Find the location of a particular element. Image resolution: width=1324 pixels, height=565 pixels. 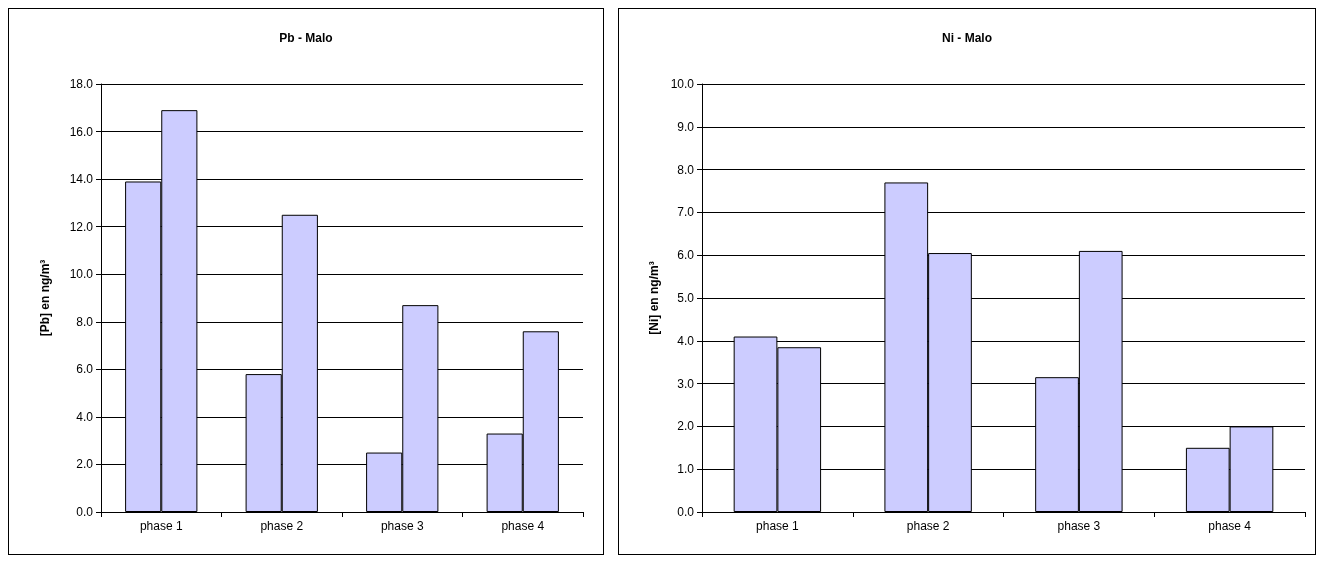

y-tick-label: 1.0 is located at coordinates (686, 469).